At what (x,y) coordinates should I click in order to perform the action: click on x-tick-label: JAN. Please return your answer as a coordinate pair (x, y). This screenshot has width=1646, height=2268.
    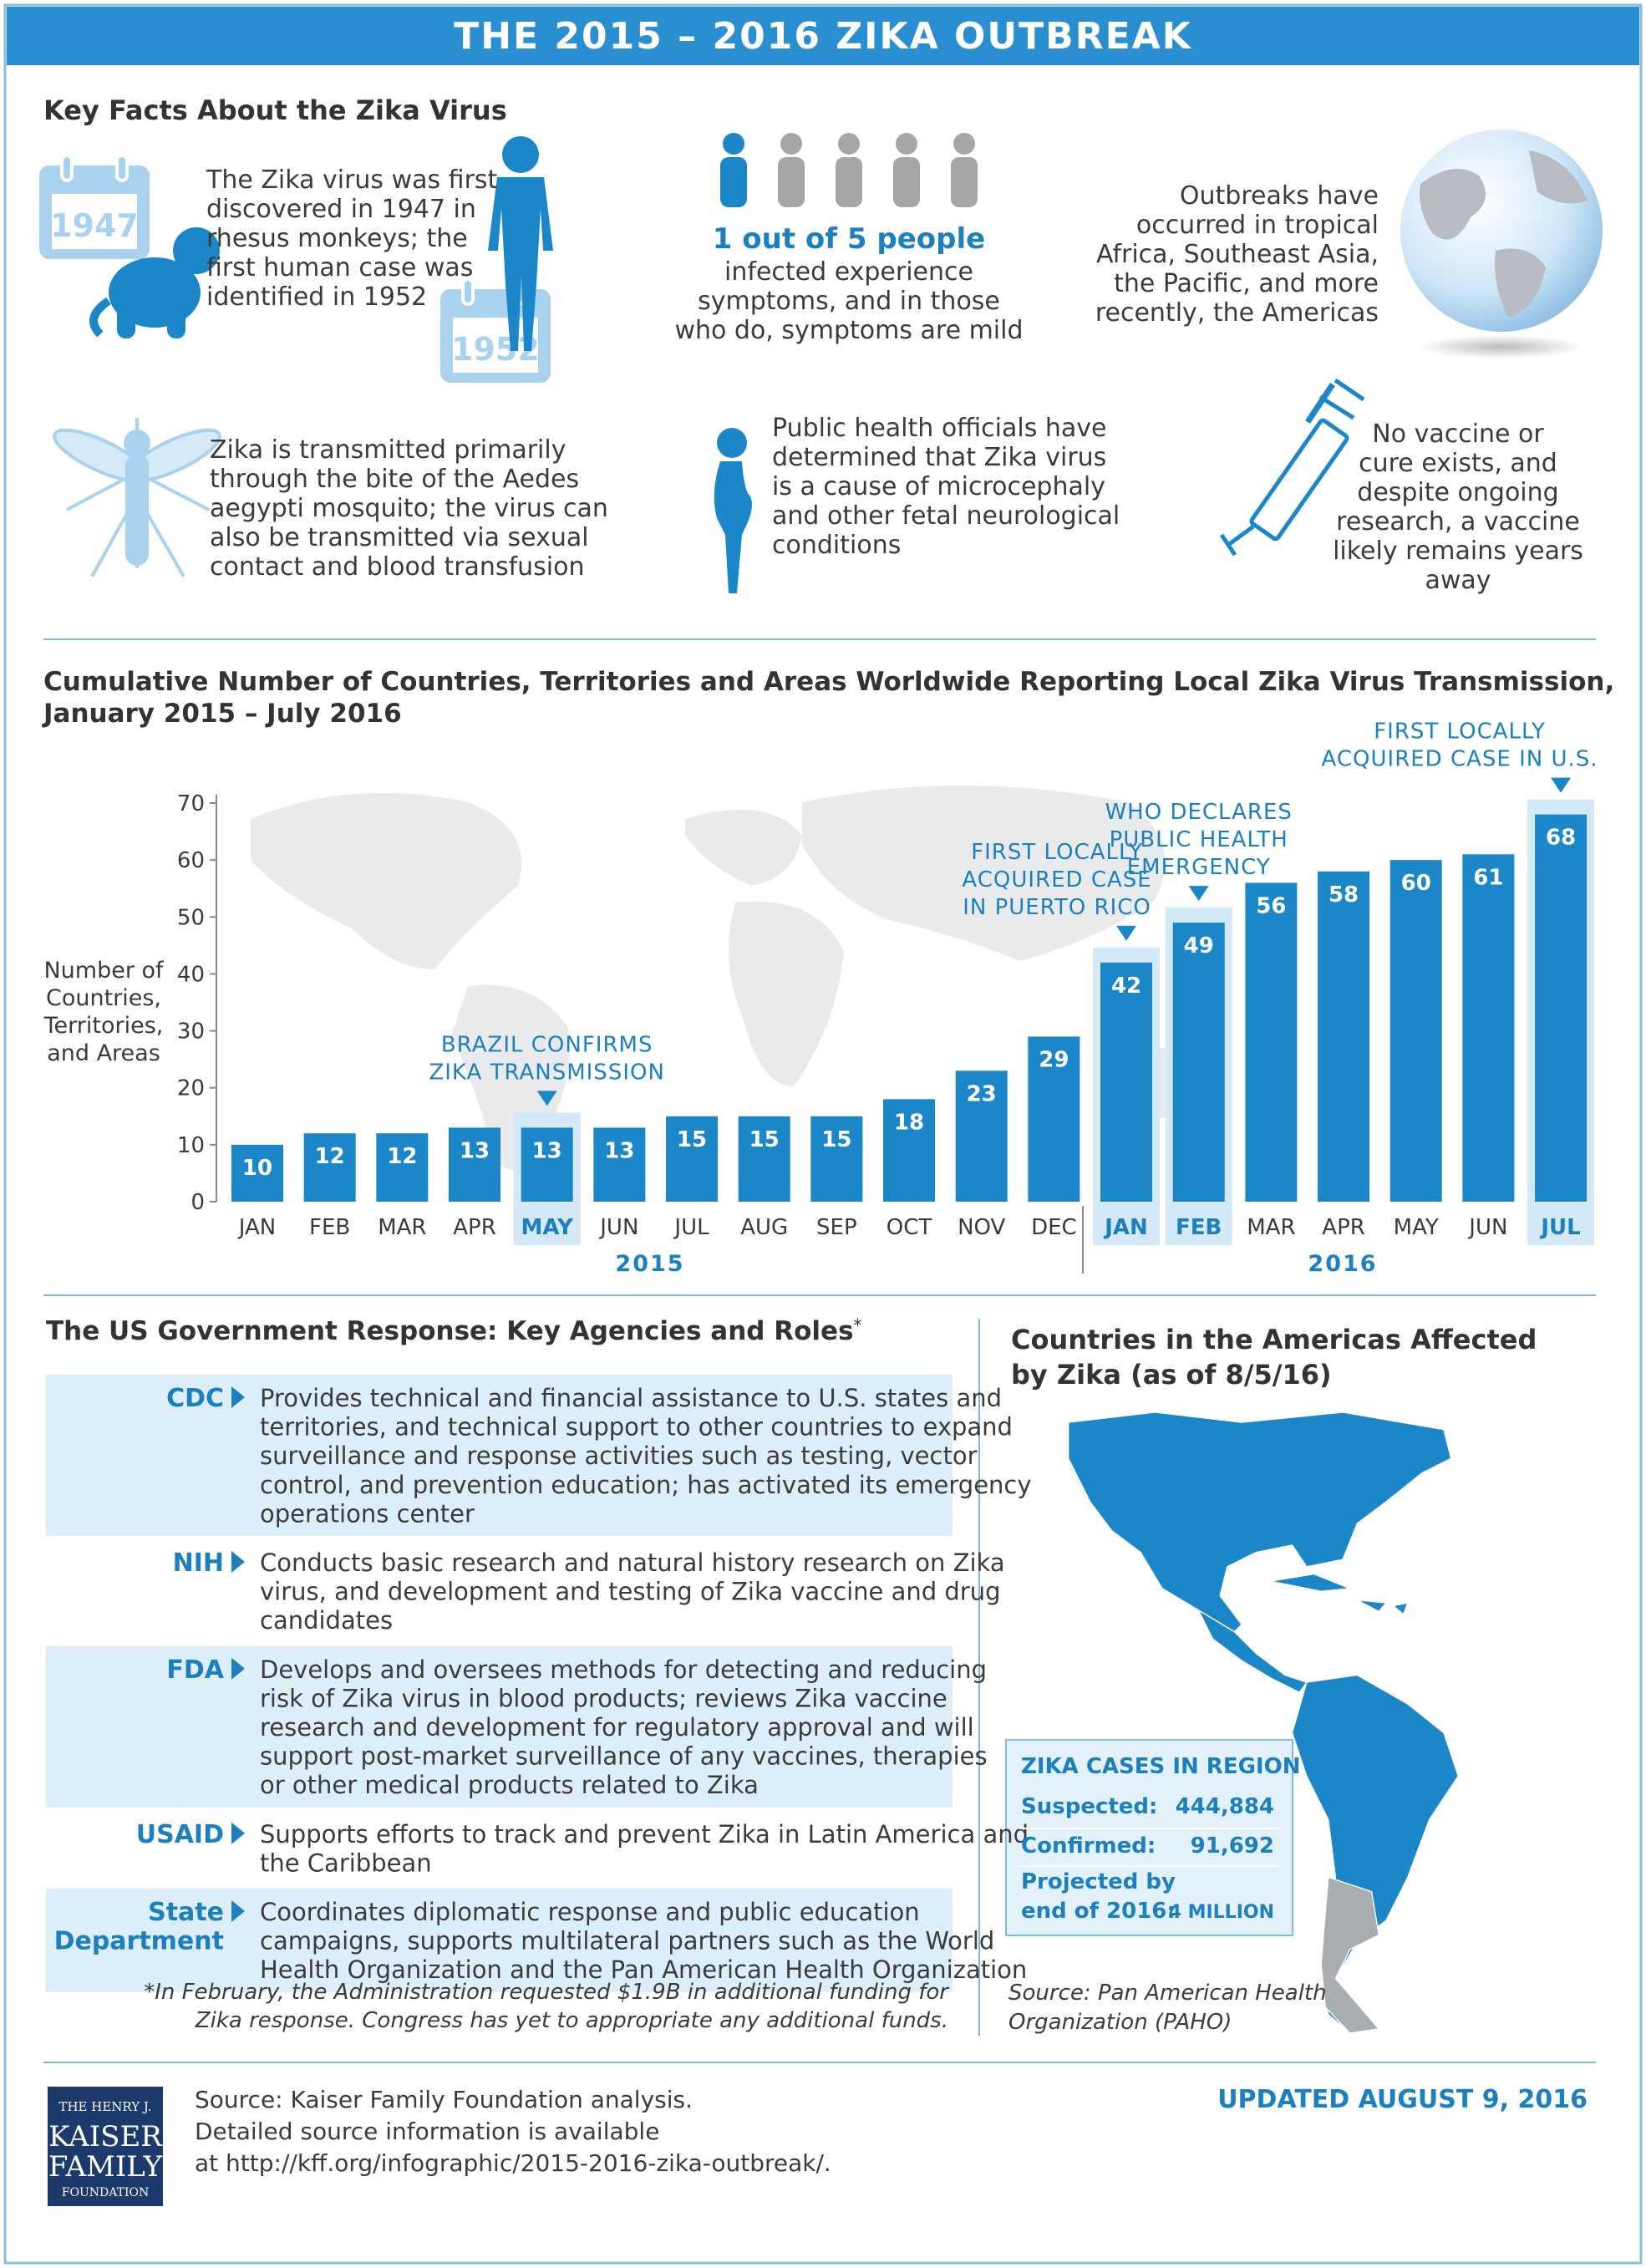
    Looking at the image, I should click on (256, 1227).